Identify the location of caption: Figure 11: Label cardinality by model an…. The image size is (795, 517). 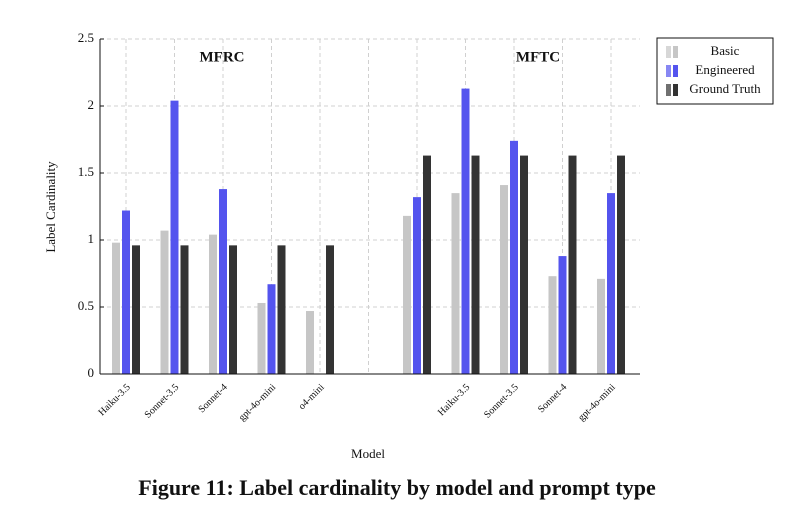
(397, 487).